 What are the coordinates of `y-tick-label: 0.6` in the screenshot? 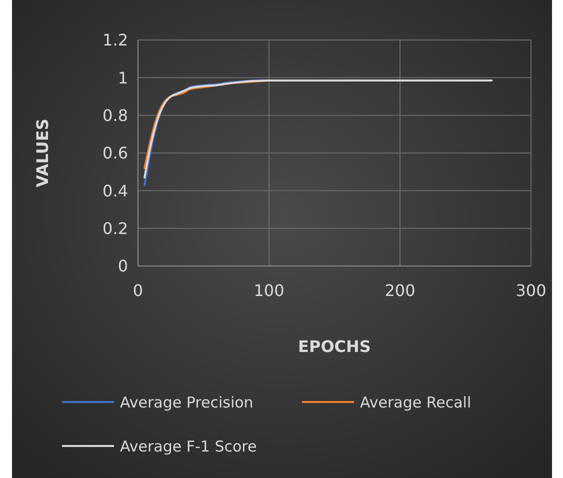 It's located at (115, 153).